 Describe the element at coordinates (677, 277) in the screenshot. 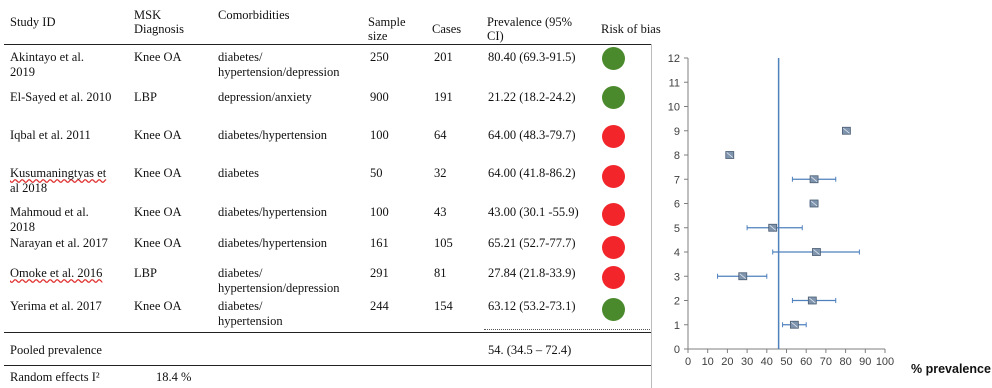

I see `y-tick-label: 3` at that location.